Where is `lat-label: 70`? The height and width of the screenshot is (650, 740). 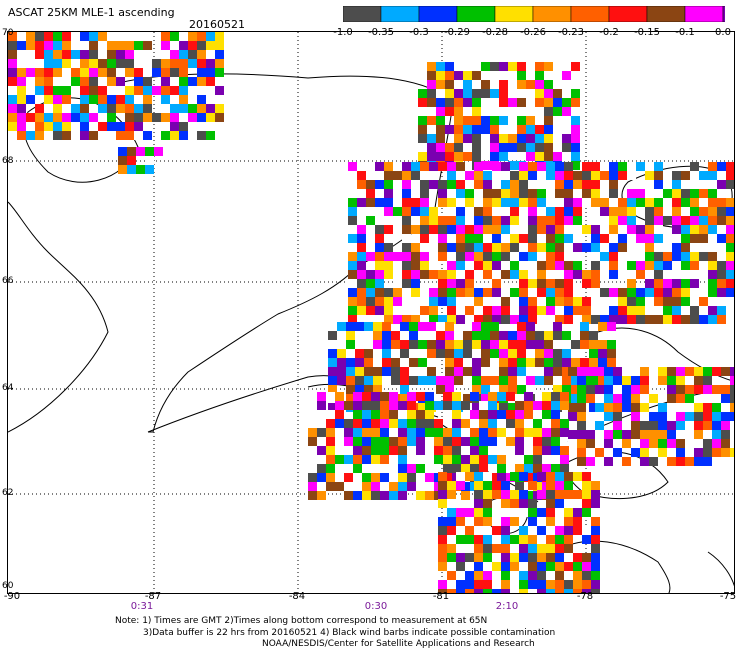
lat-label: 70 is located at coordinates (8, 33).